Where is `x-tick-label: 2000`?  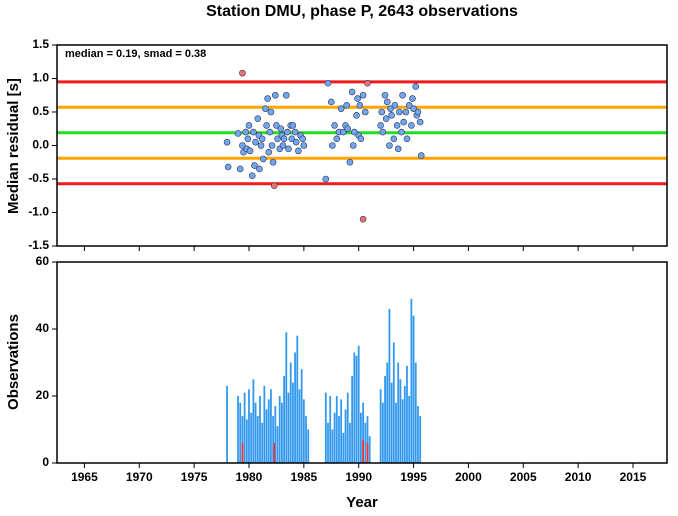
x-tick-label: 2000 is located at coordinates (468, 477).